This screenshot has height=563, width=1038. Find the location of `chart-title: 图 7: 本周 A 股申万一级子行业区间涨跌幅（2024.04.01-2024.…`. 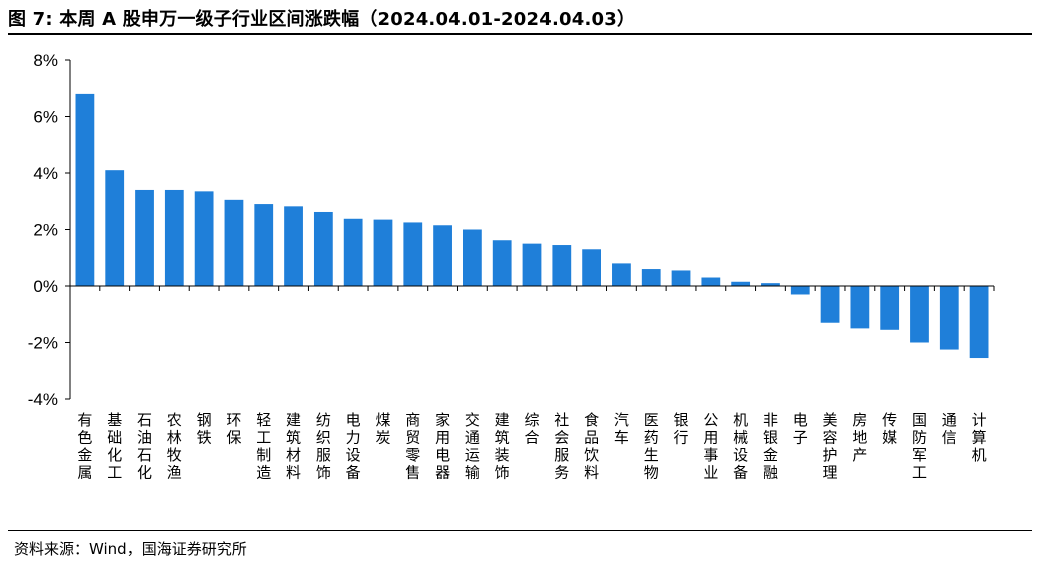

chart-title: 图 7: 本周 A 股申万一级子行业区间涨跌幅（2024.04.01-2024.… is located at coordinates (322, 19).